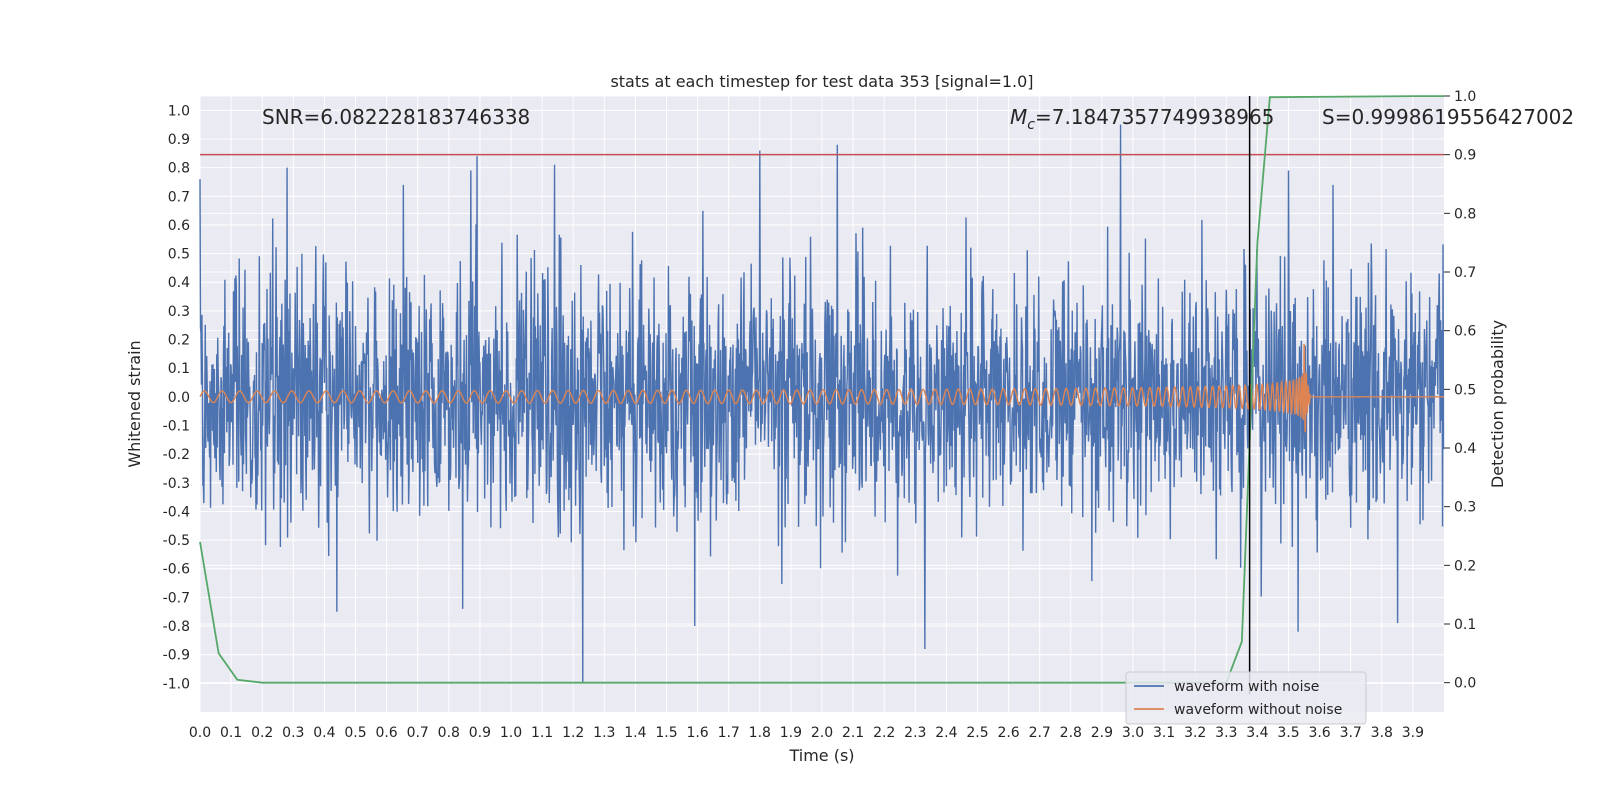 This screenshot has width=1600, height=800. What do you see at coordinates (1465, 97) in the screenshot?
I see `y2-tick-label: 1.0` at bounding box center [1465, 97].